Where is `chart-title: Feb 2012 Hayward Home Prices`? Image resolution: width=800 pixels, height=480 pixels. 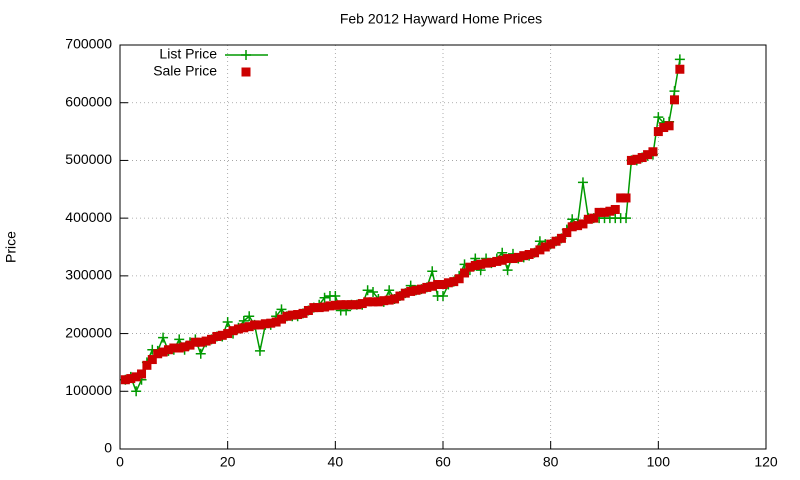
chart-title: Feb 2012 Hayward Home Prices is located at coordinates (441, 19).